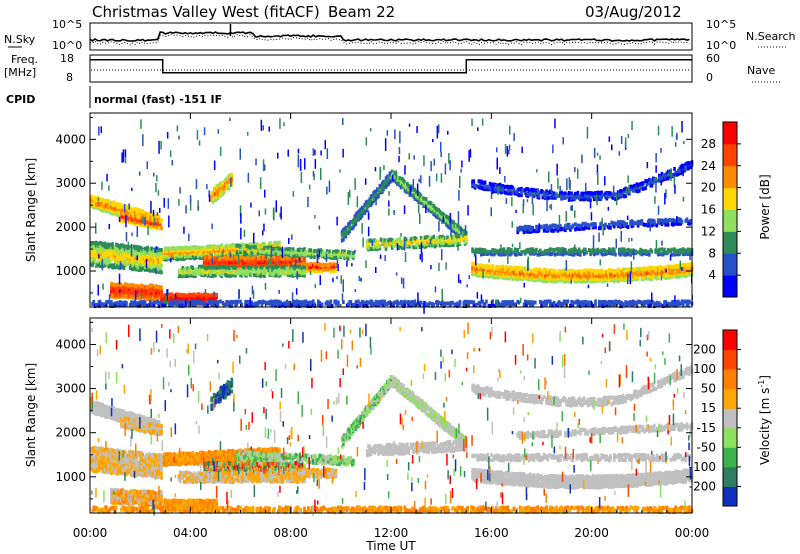  What do you see at coordinates (24, 59) in the screenshot?
I see `freq-left-label-1: Freq.` at bounding box center [24, 59].